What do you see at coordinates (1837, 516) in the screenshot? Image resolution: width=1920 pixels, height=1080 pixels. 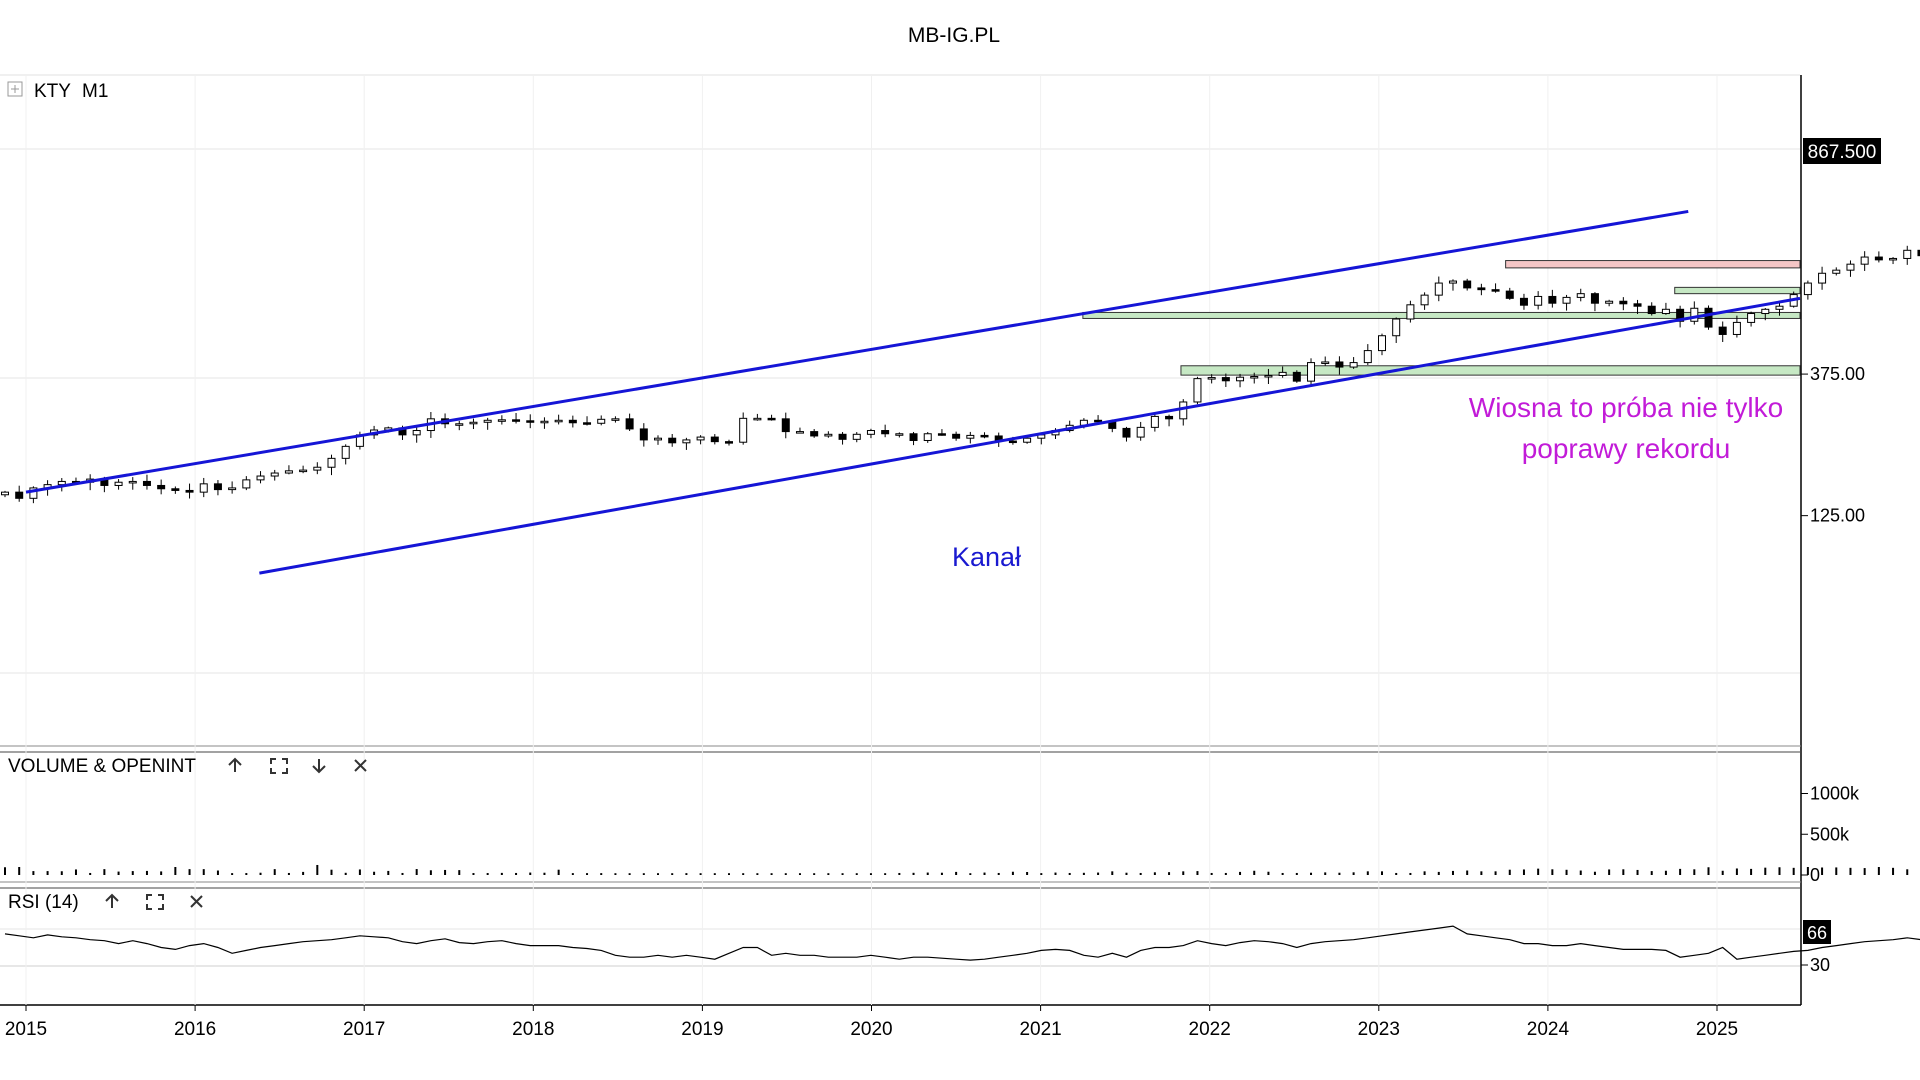 I see `price-tick-label: 125.00` at bounding box center [1837, 516].